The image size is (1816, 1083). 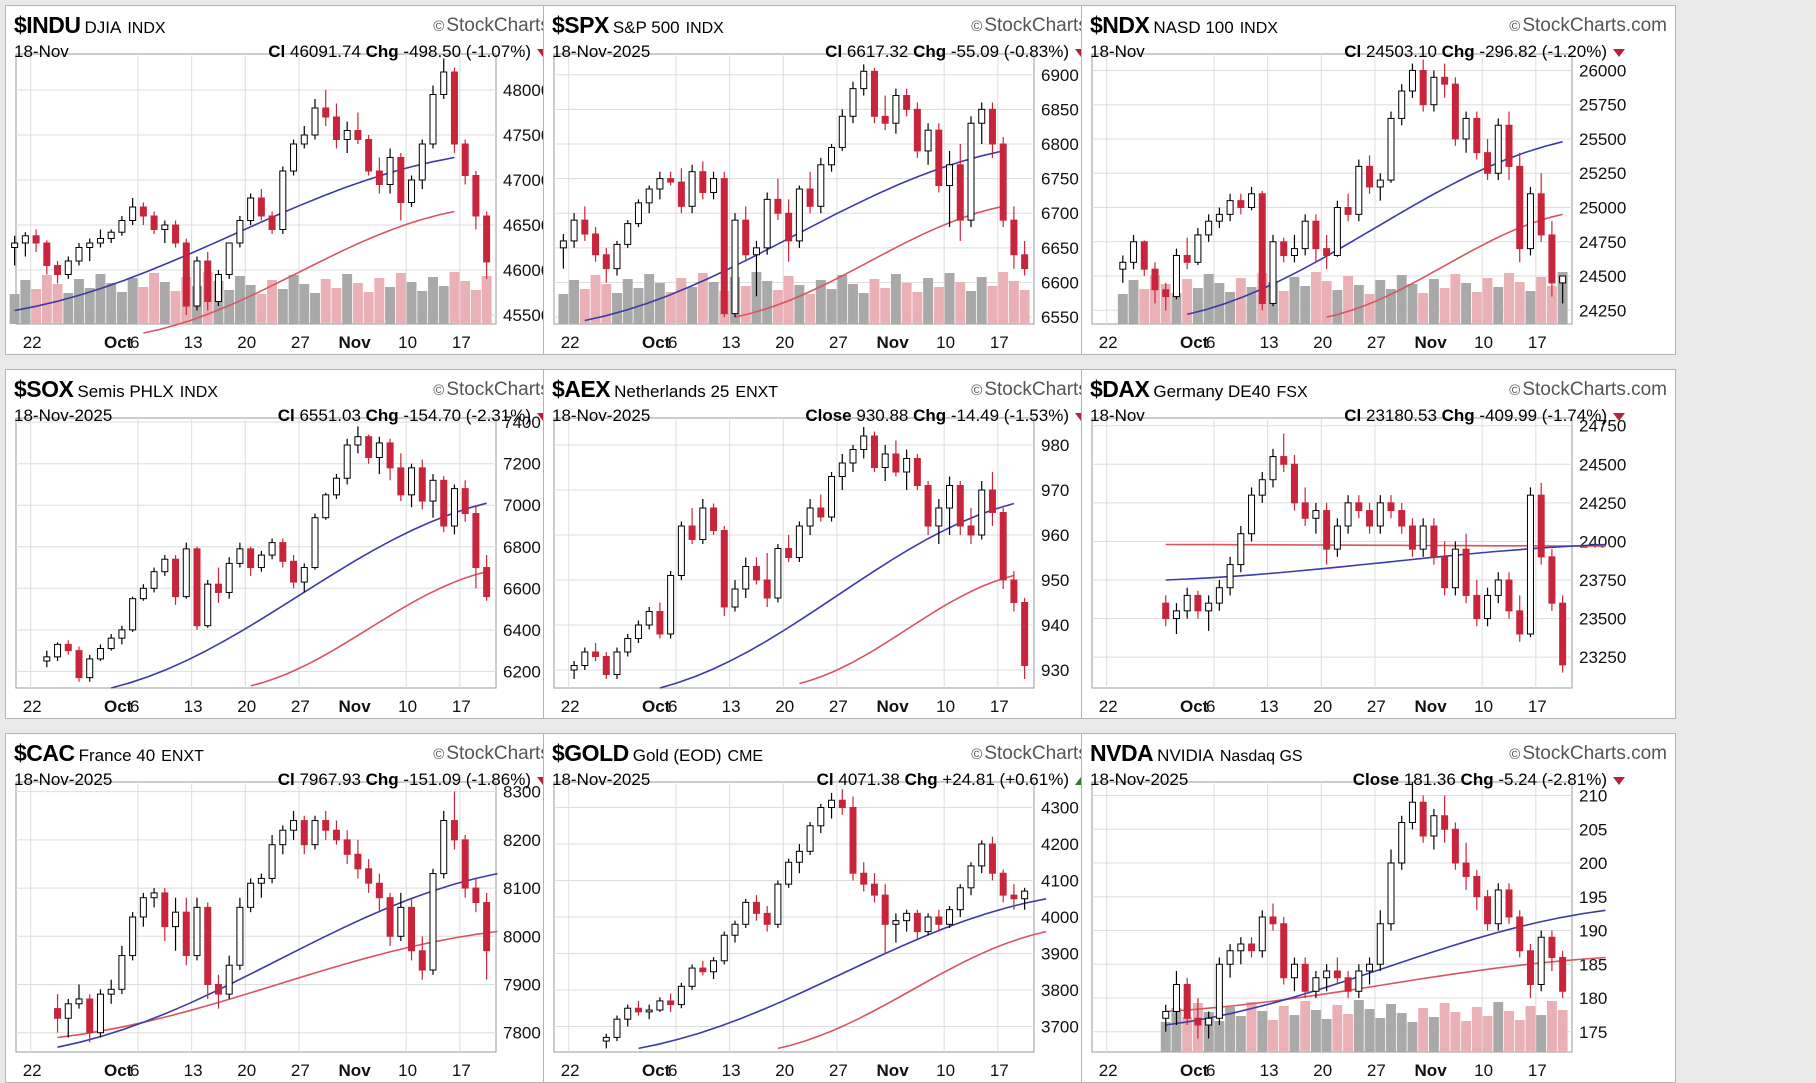 I want to click on close-value: 181.36, so click(x=1429, y=779).